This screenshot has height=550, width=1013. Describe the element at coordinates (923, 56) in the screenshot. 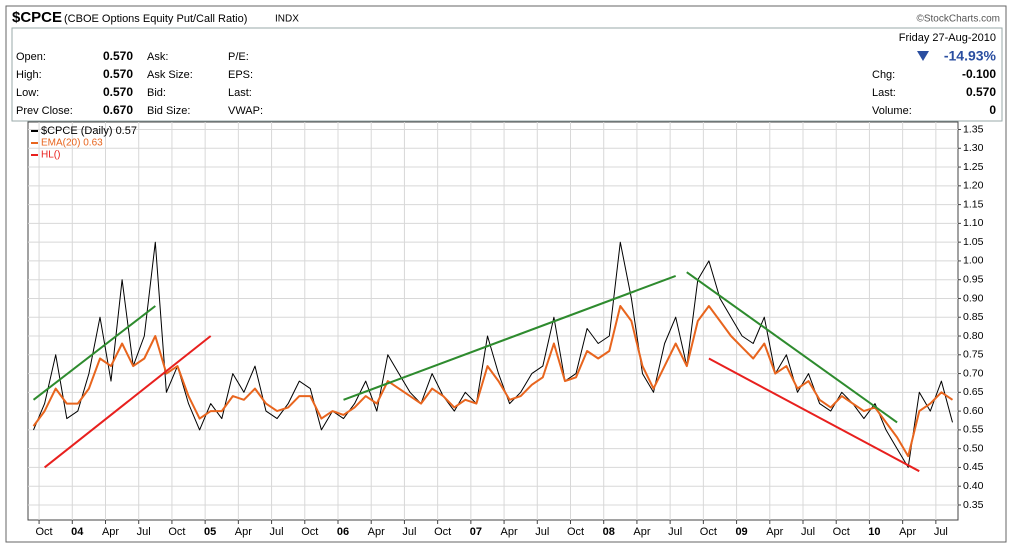

I see `down-arrow` at that location.